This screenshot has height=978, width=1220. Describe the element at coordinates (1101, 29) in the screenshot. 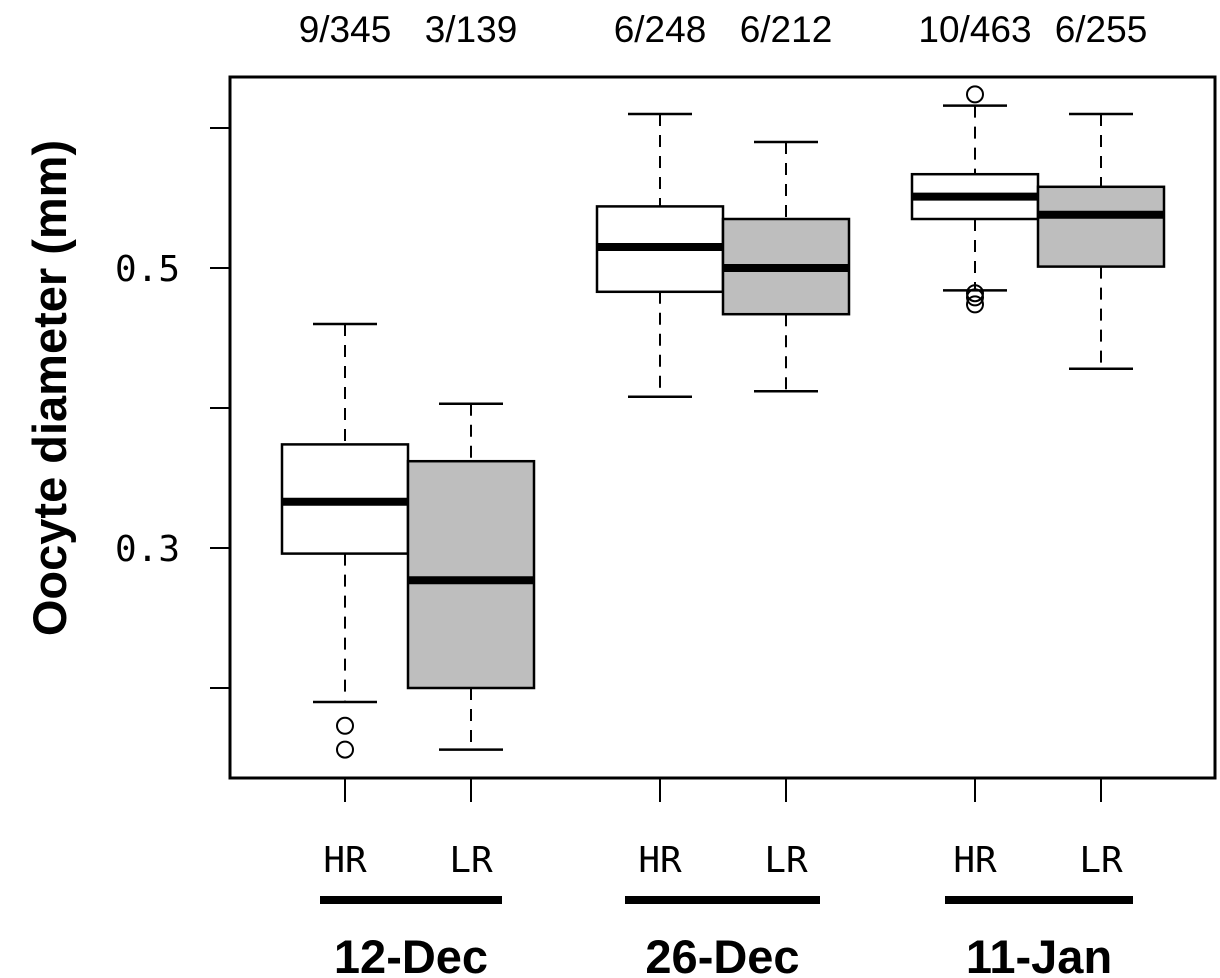

I see `sample-count-label: 6/255` at that location.